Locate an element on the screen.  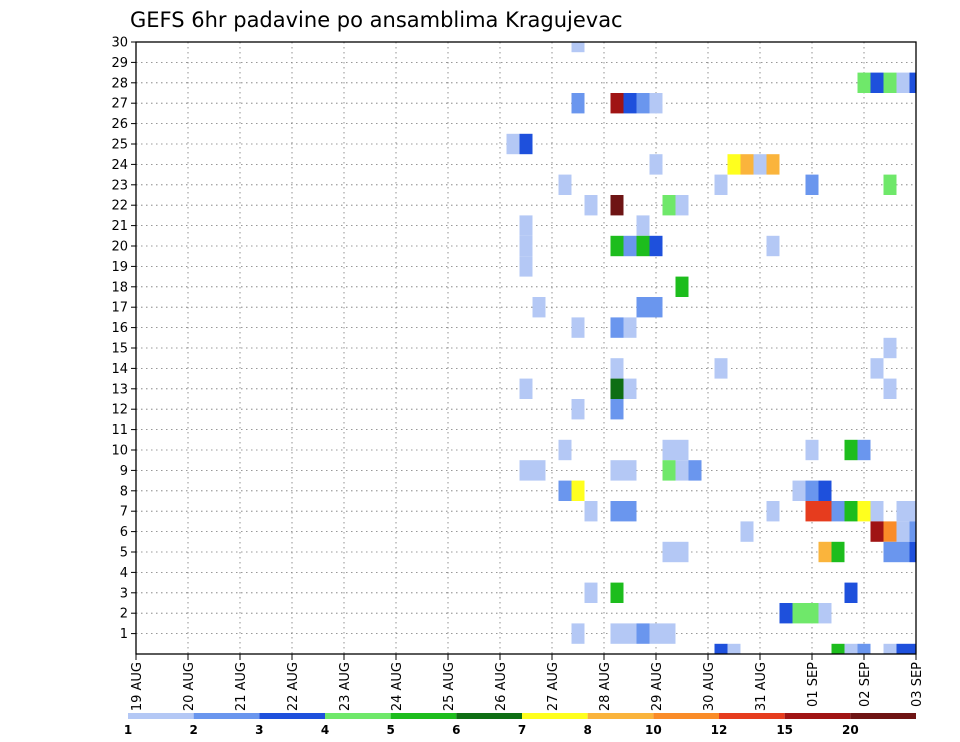
y-tick-label: 14 is located at coordinates (119, 369).